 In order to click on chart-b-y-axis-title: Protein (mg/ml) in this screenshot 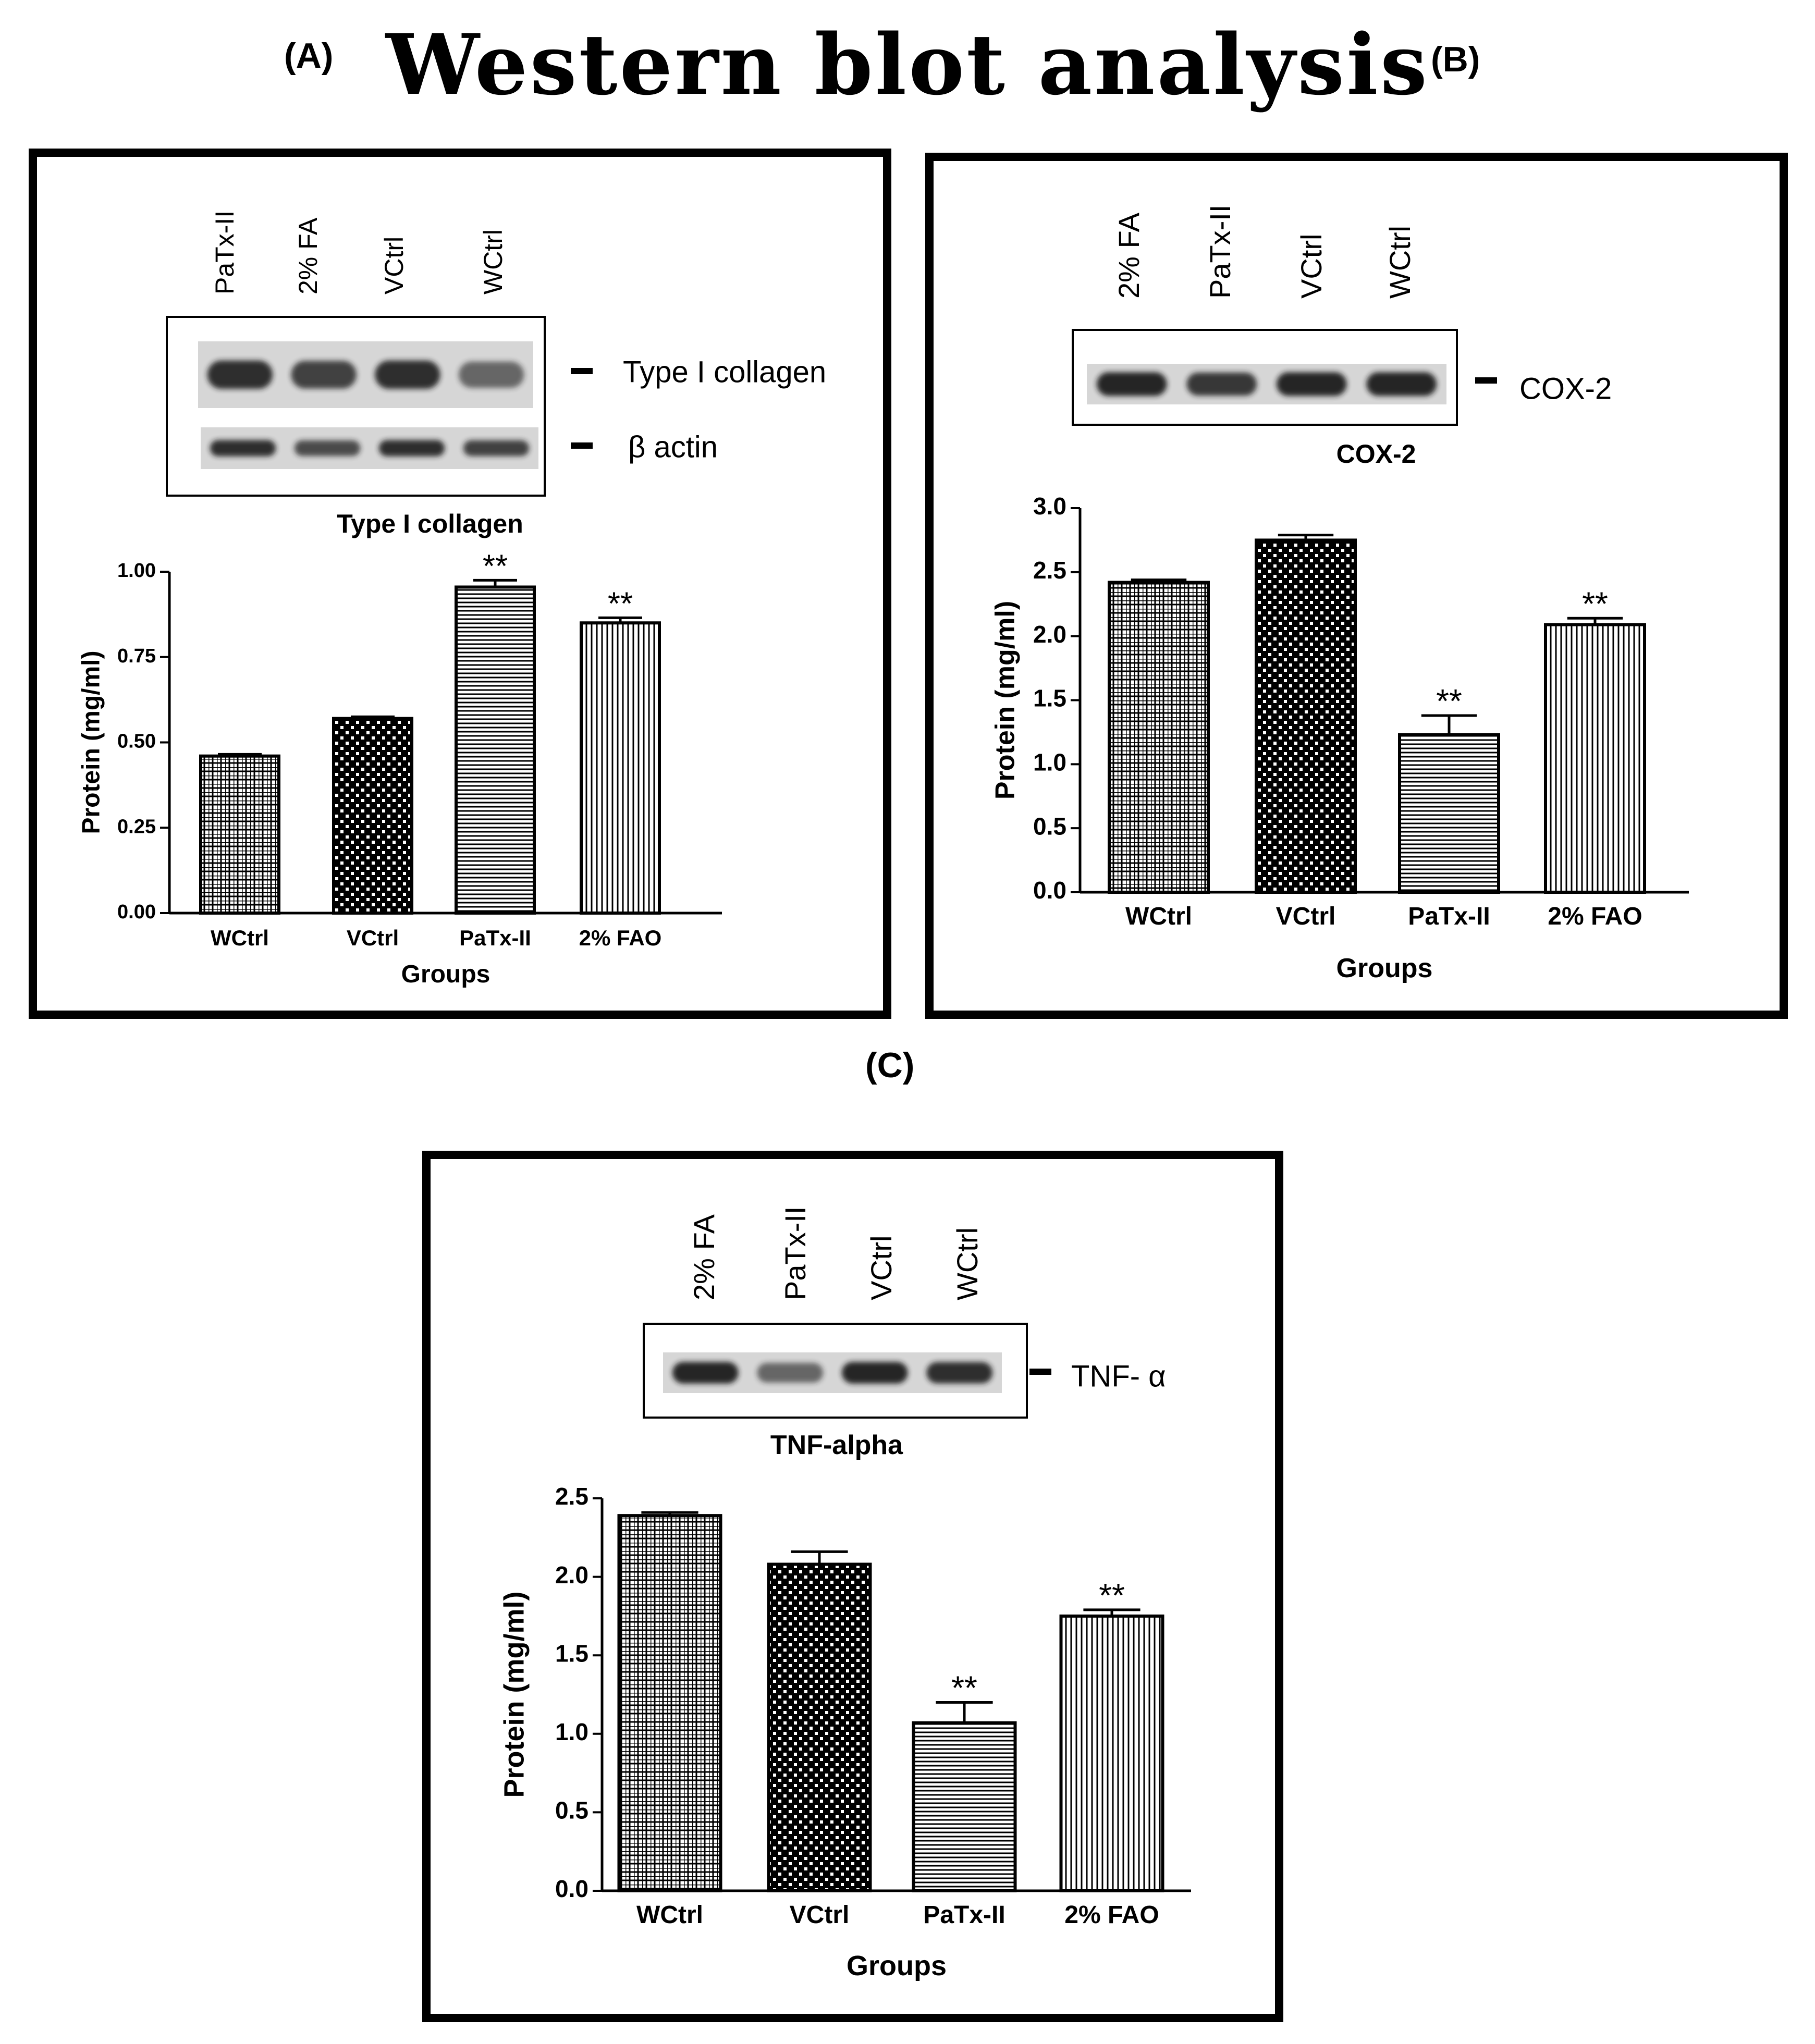, I will do `click(1005, 700)`.